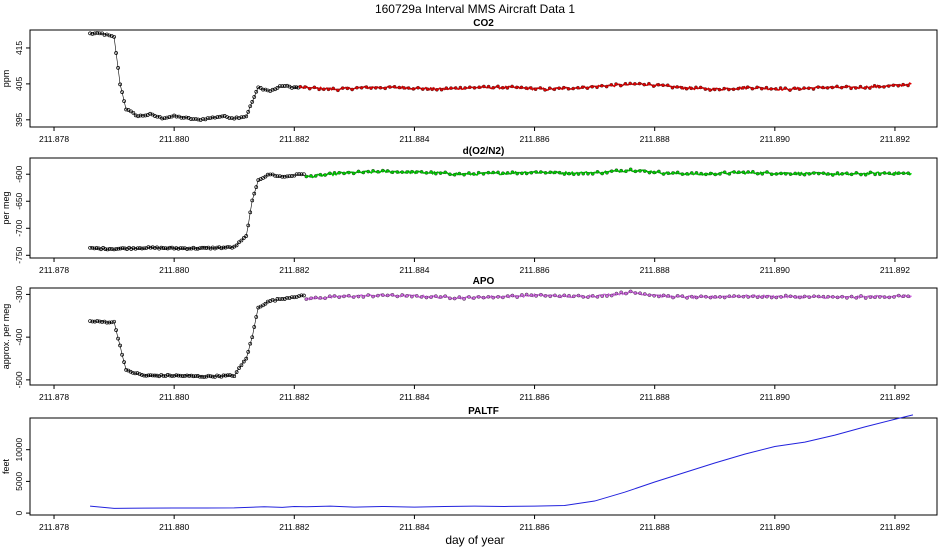 This screenshot has width=950, height=555. What do you see at coordinates (19, 227) in the screenshot?
I see `y-tick-label: -700` at bounding box center [19, 227].